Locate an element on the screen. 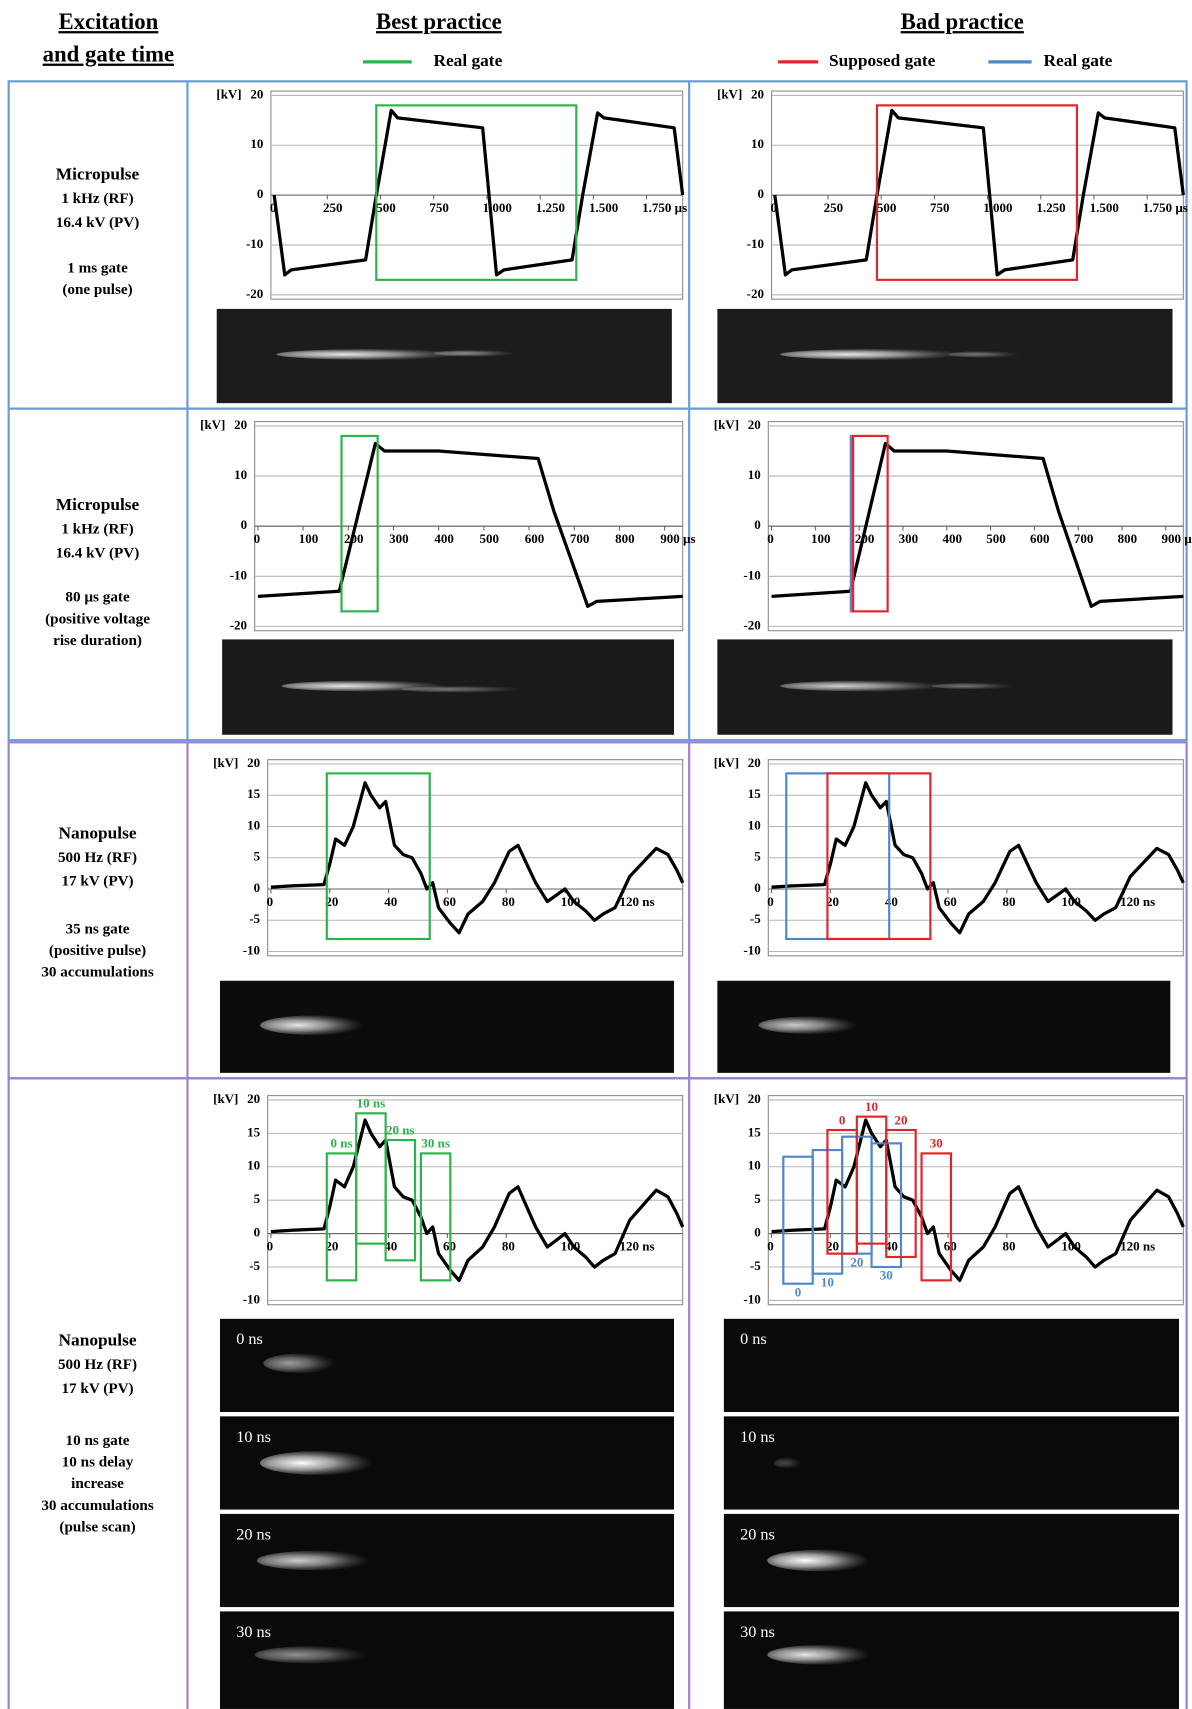 The width and height of the screenshot is (1192, 1709). gate-label: 10 is located at coordinates (871, 1106).